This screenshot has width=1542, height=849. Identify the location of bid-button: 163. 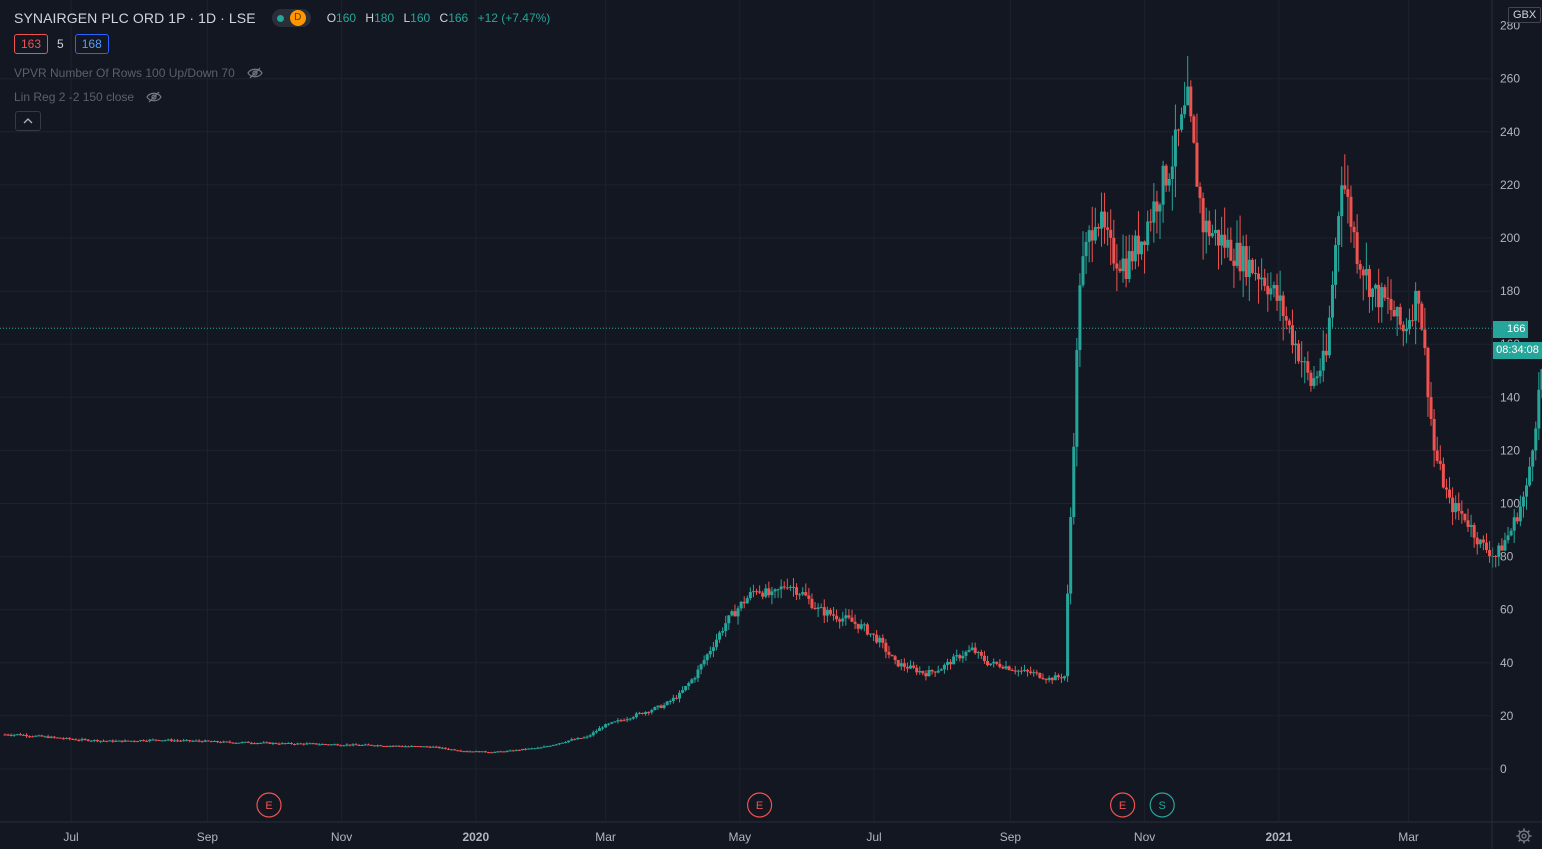
(31, 44).